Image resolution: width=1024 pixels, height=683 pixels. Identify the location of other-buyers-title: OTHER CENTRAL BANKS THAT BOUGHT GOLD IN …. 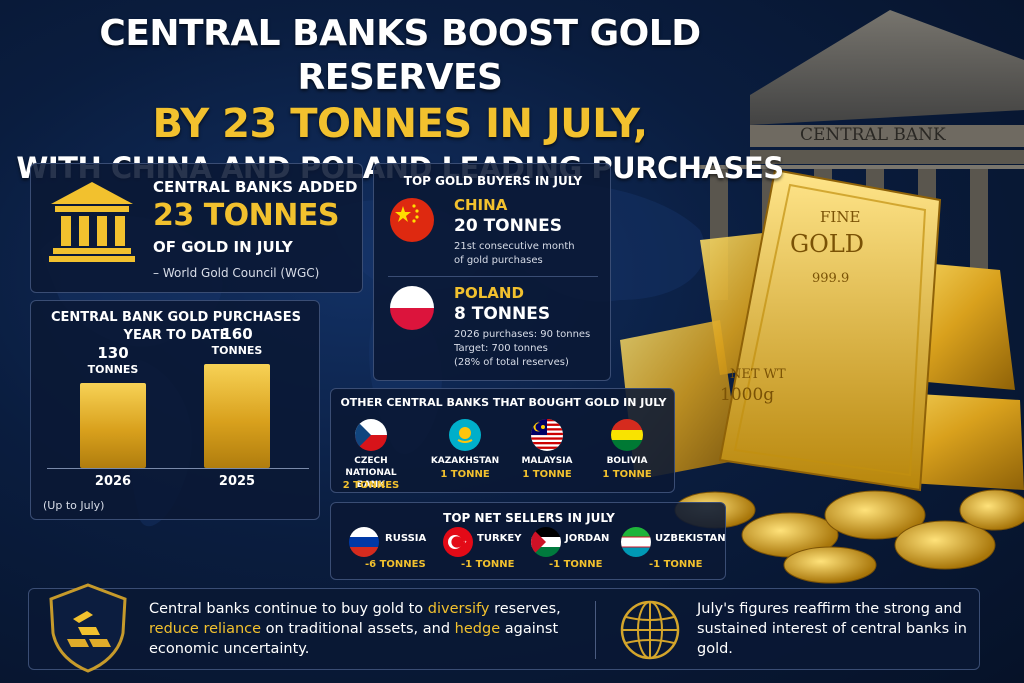
(503, 402).